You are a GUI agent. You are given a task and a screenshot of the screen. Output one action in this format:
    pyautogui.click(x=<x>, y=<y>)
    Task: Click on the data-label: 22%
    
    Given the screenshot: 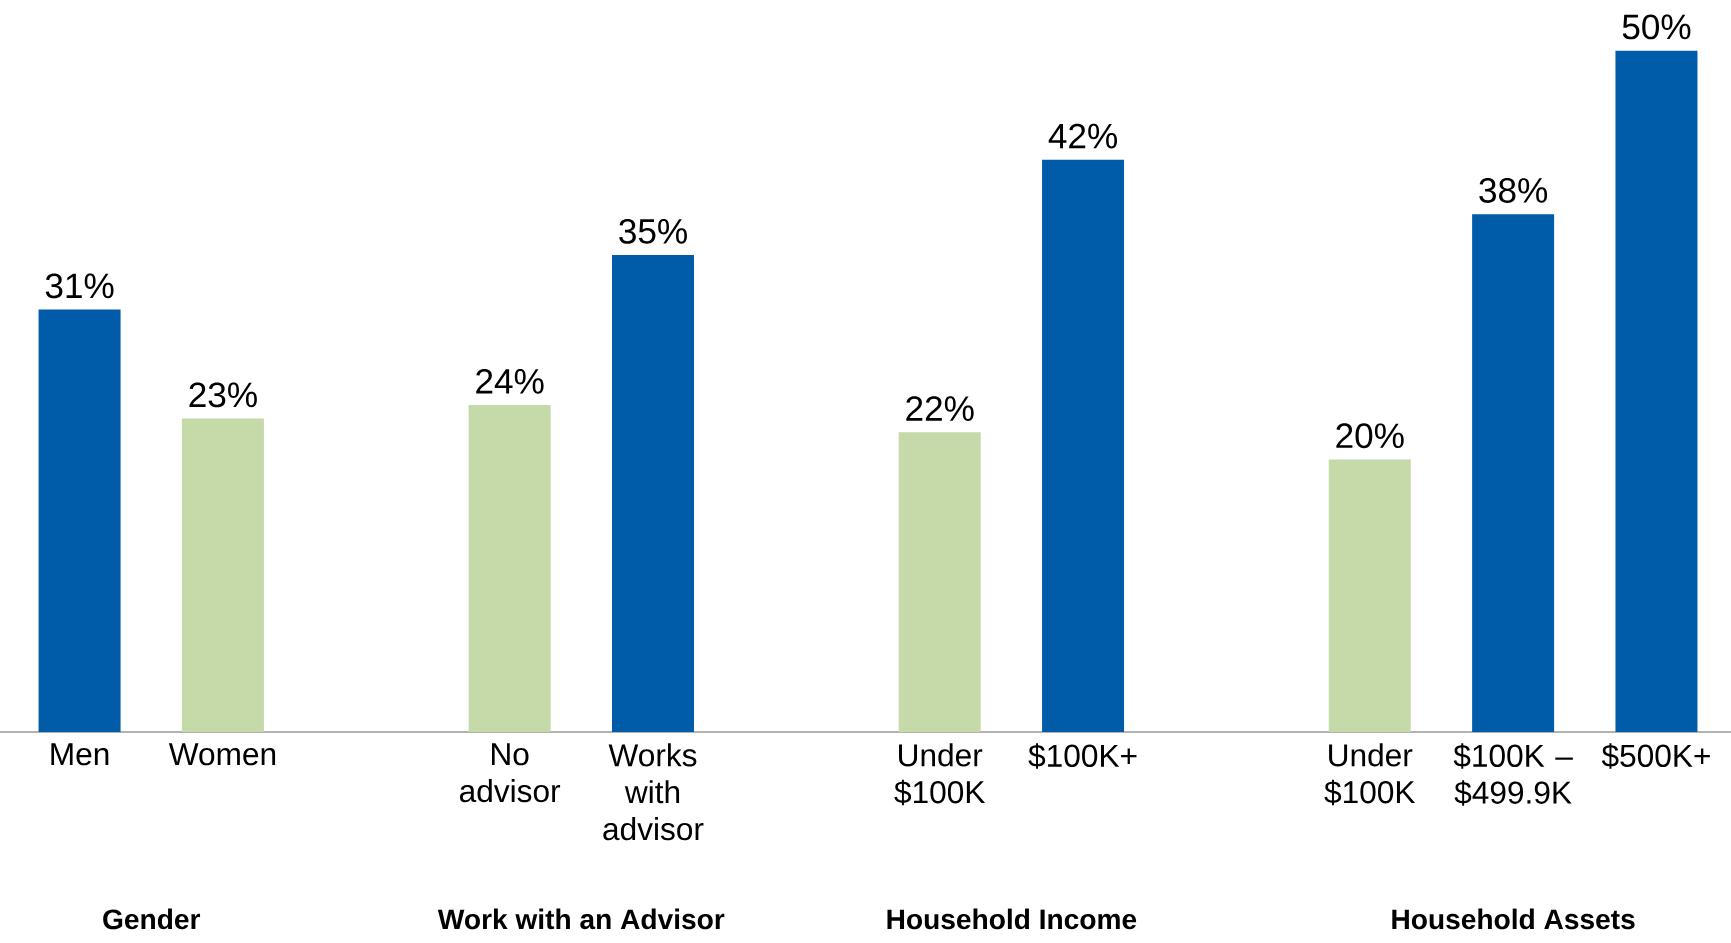 What is the action you would take?
    pyautogui.click(x=940, y=408)
    